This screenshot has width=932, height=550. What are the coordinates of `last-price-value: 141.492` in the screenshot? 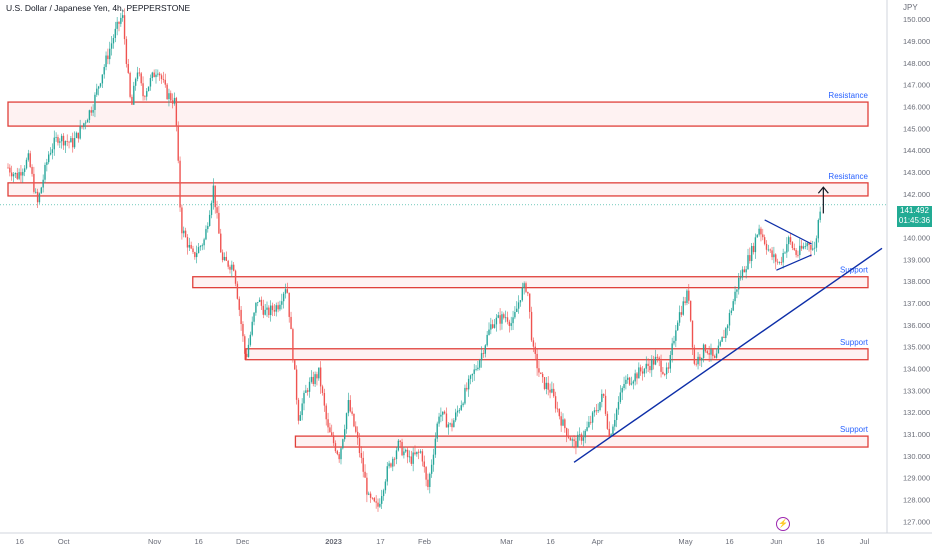 It's located at (914, 210).